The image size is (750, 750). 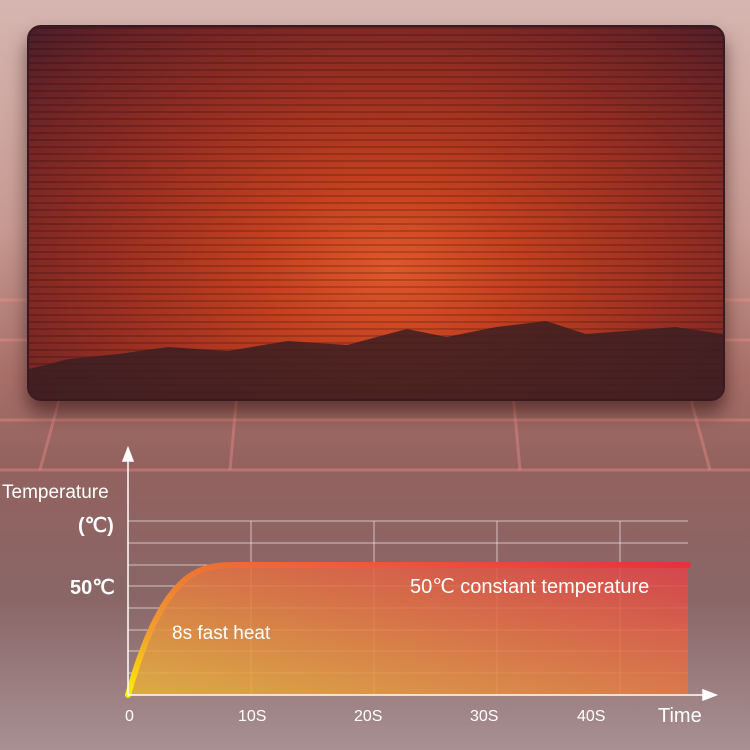 I want to click on temperature-curve, so click(x=408, y=630).